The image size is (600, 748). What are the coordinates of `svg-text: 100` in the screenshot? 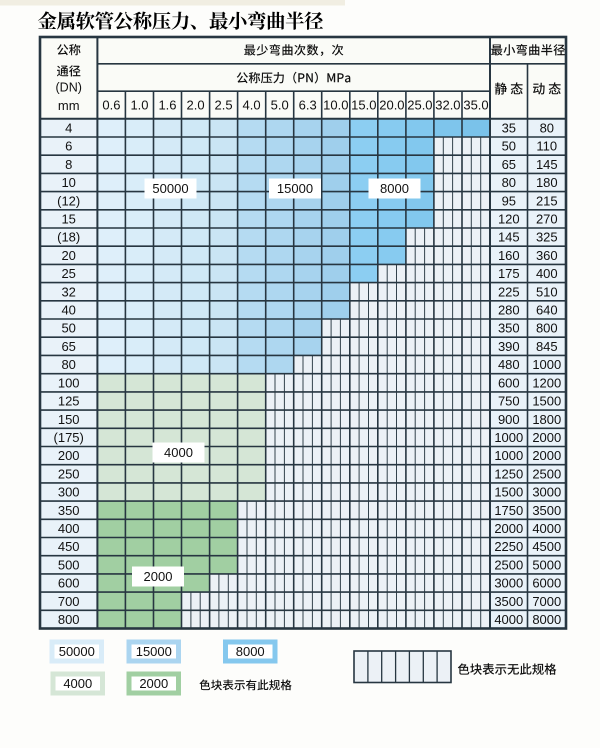 It's located at (69, 382).